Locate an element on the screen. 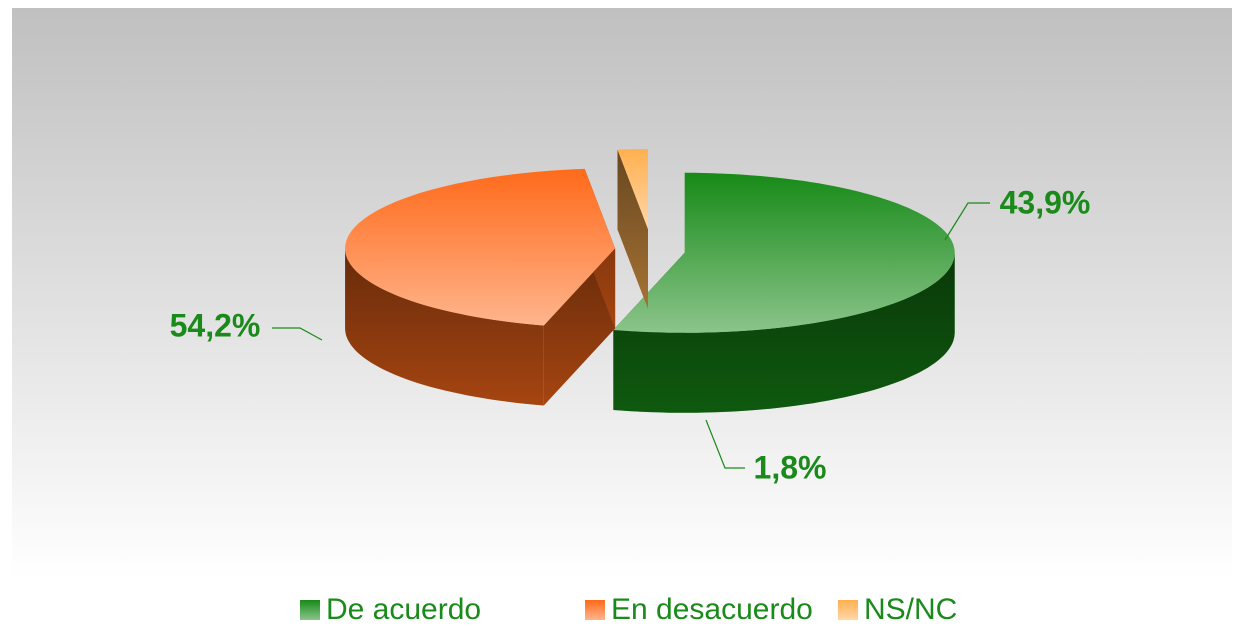 The height and width of the screenshot is (630, 1243). data-label: 54,2% is located at coordinates (215, 325).